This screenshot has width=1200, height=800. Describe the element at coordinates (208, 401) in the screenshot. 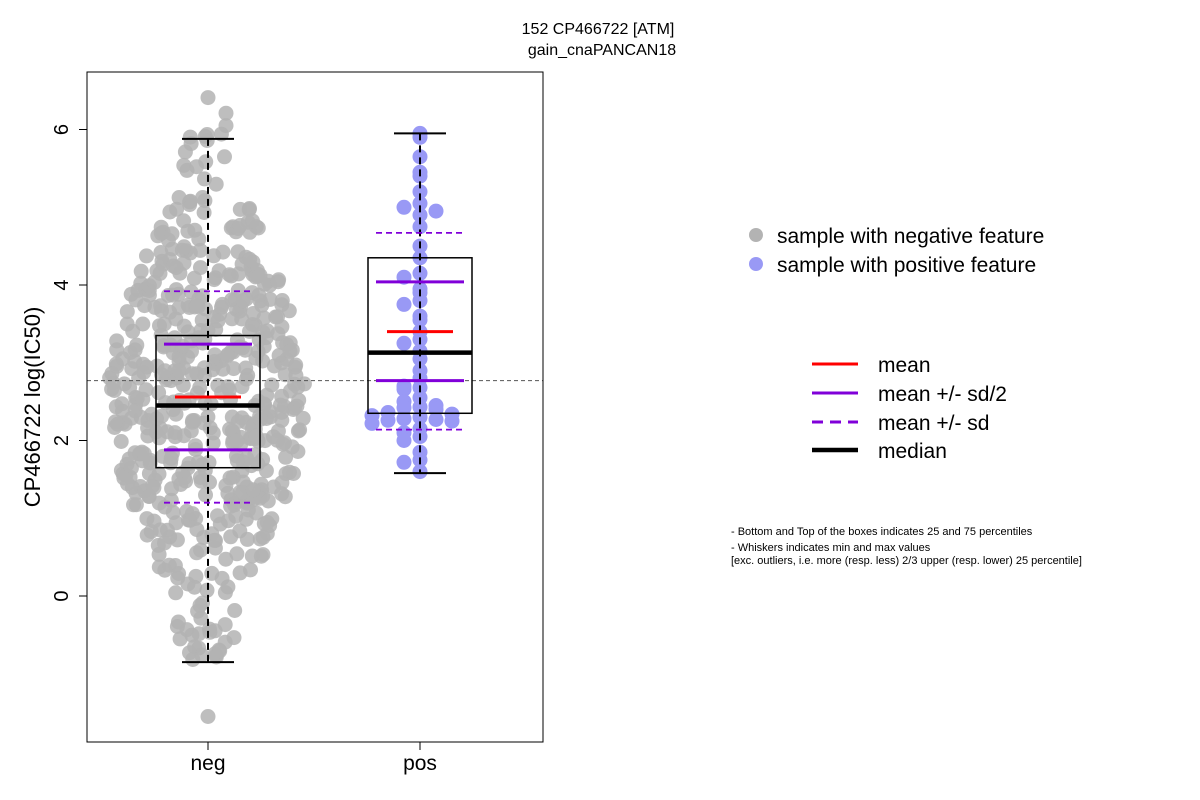

I see `neg-box` at that location.